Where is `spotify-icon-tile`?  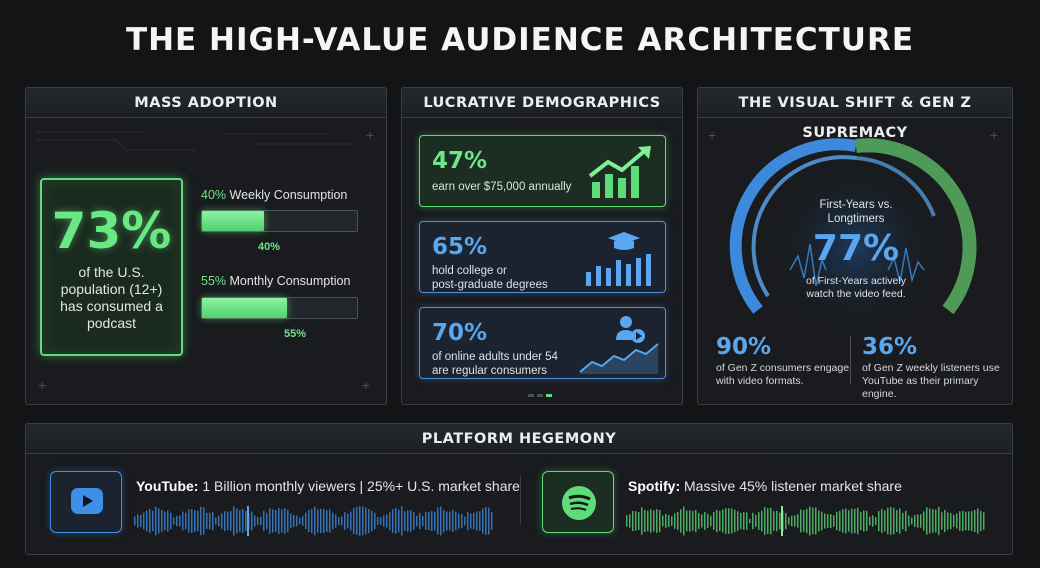
spotify-icon-tile is located at coordinates (578, 502).